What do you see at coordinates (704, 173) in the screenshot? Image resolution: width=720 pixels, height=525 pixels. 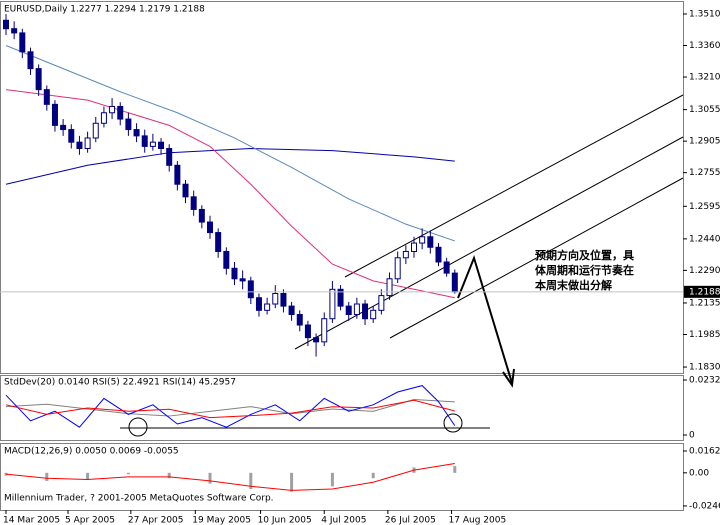 I see `y-tick-label: 1.2755` at bounding box center [704, 173].